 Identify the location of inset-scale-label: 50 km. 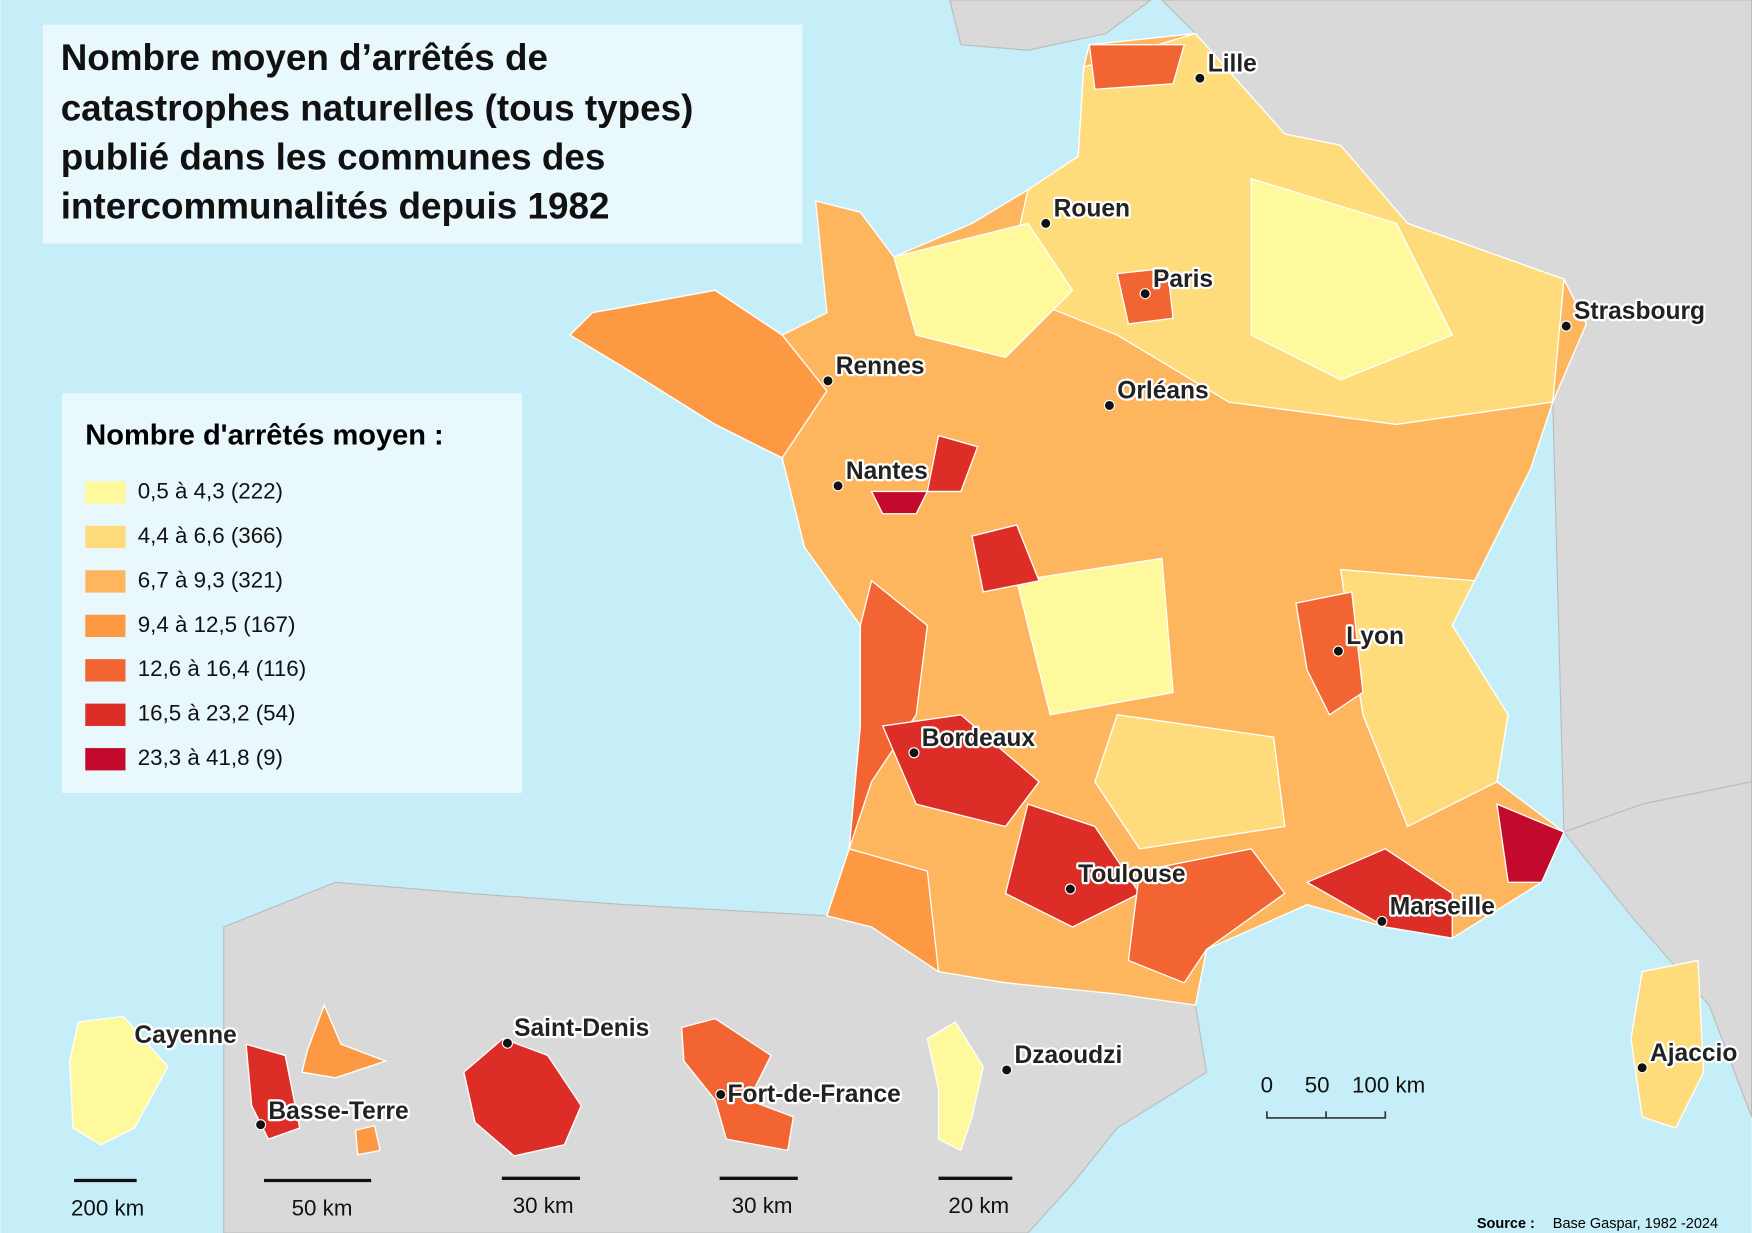
(322, 1207).